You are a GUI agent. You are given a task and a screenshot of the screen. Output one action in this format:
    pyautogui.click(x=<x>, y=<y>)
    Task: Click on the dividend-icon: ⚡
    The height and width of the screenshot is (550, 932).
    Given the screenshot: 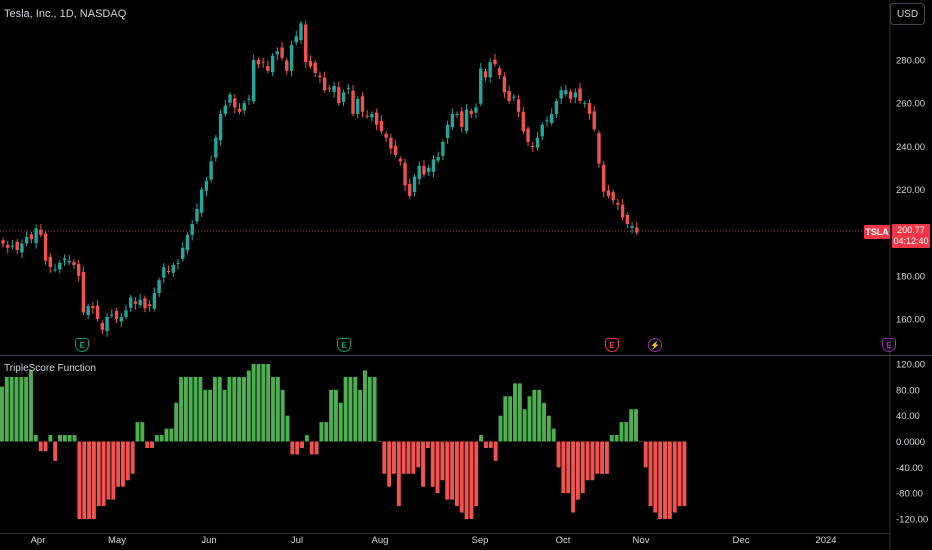 What is the action you would take?
    pyautogui.click(x=655, y=345)
    